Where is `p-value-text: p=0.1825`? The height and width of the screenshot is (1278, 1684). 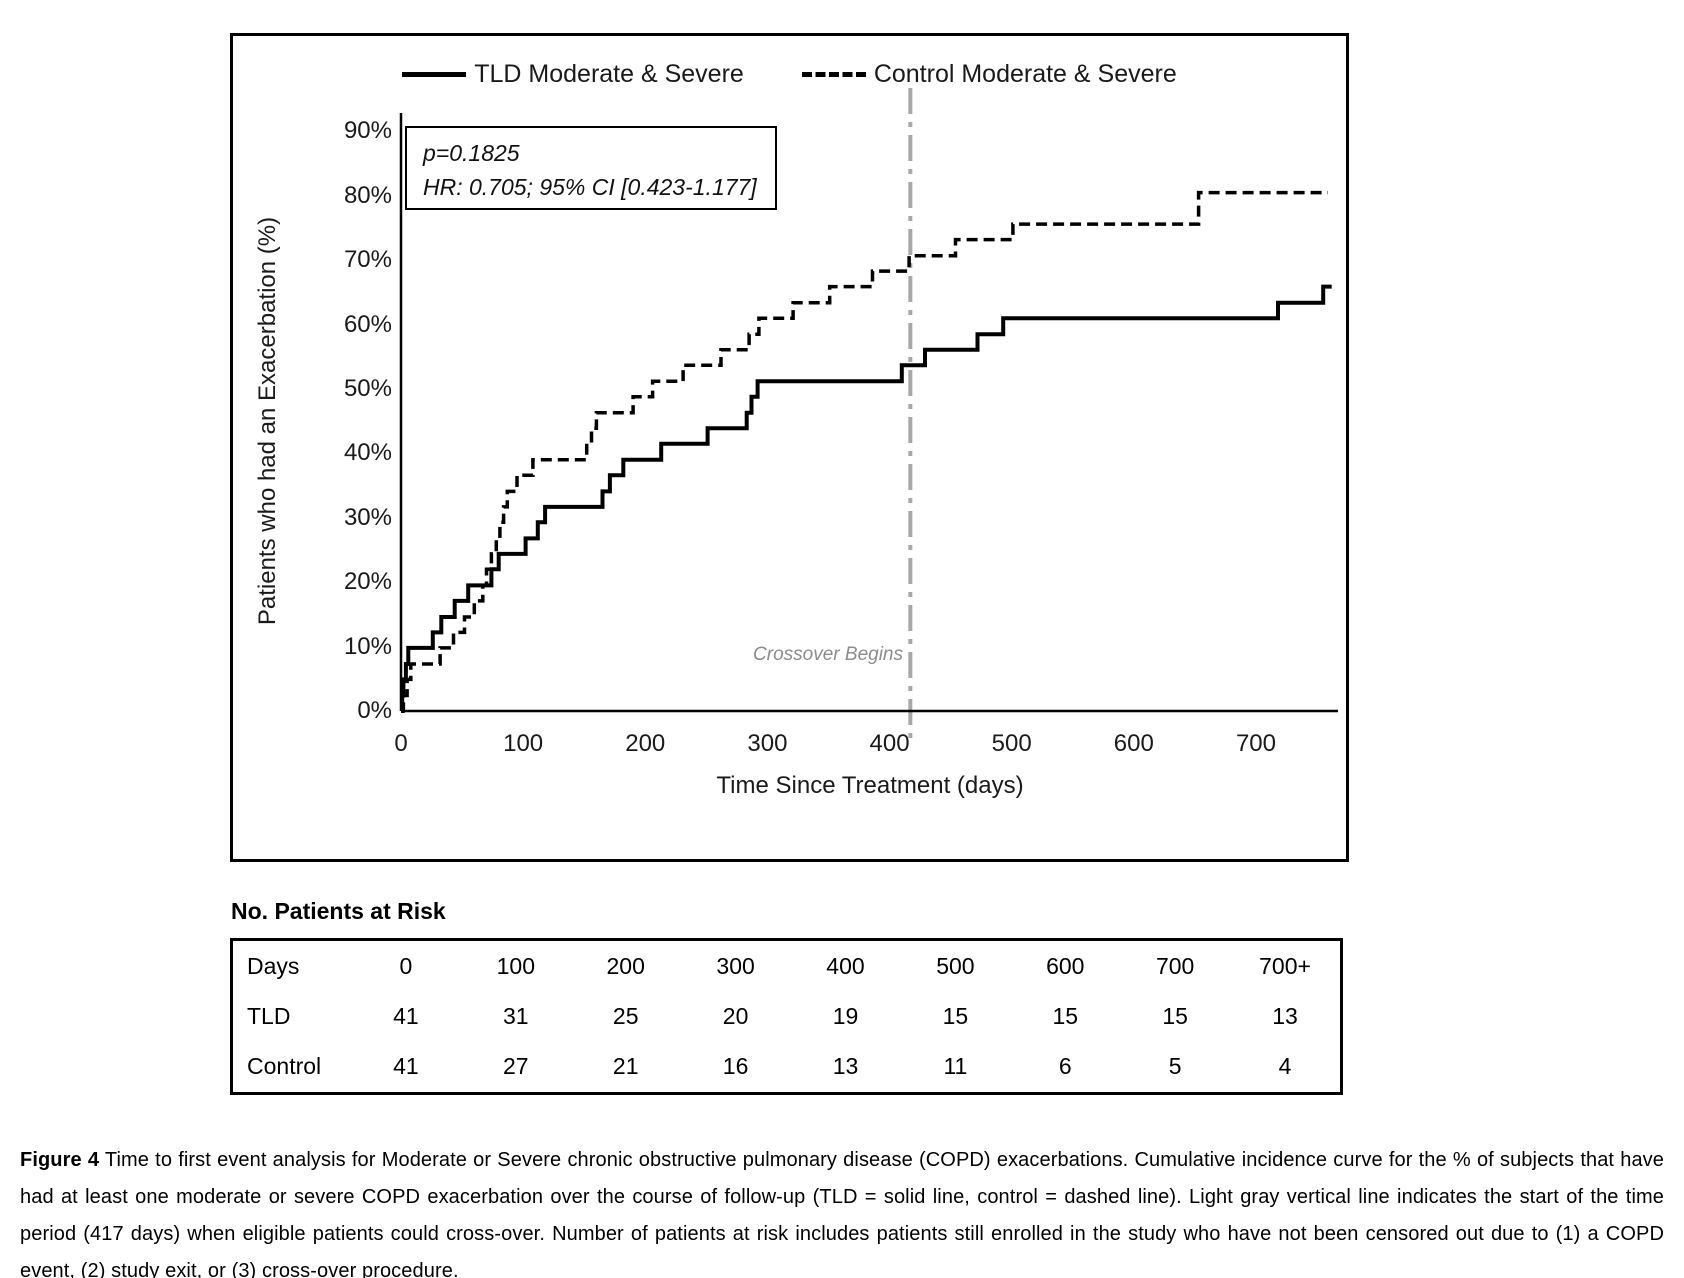 p-value-text: p=0.1825 is located at coordinates (471, 153).